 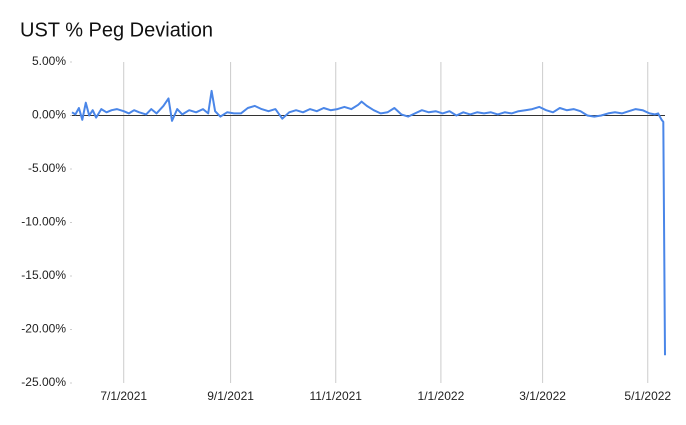 I want to click on y-tick-label: -20.00%, so click(x=43, y=329).